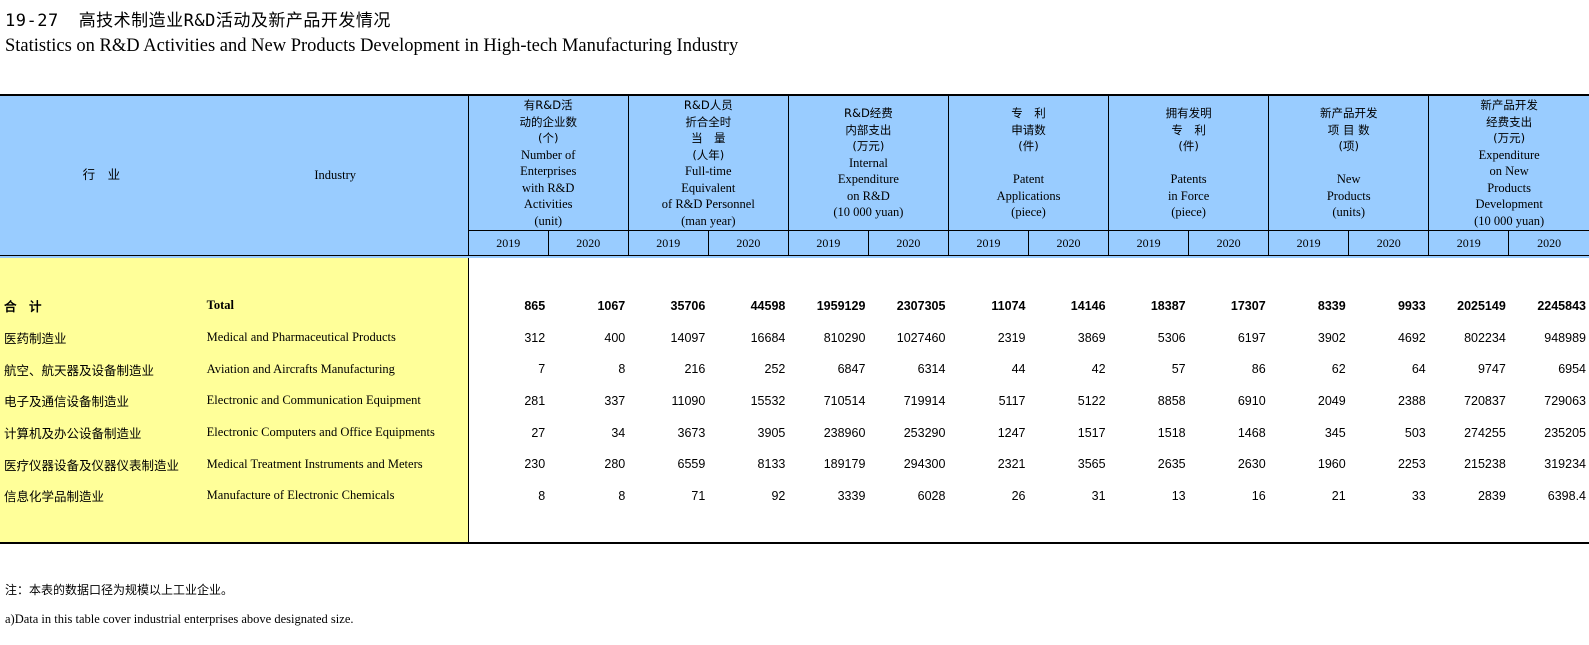 The height and width of the screenshot is (645, 1589). Describe the element at coordinates (844, 432) in the screenshot. I see `table-cell: 238960` at that location.